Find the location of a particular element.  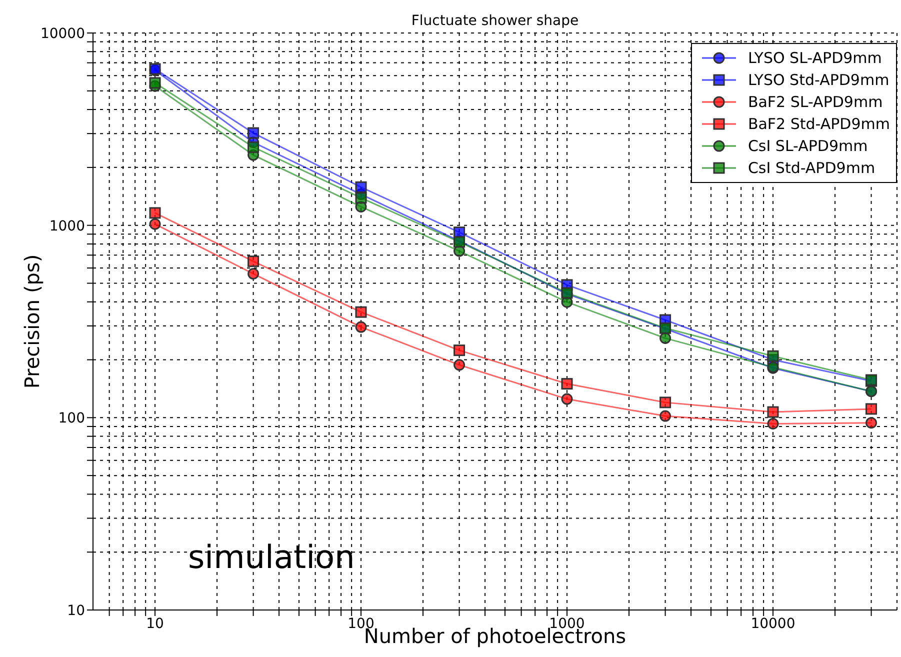

x-tick-label: 10 is located at coordinates (155, 624).